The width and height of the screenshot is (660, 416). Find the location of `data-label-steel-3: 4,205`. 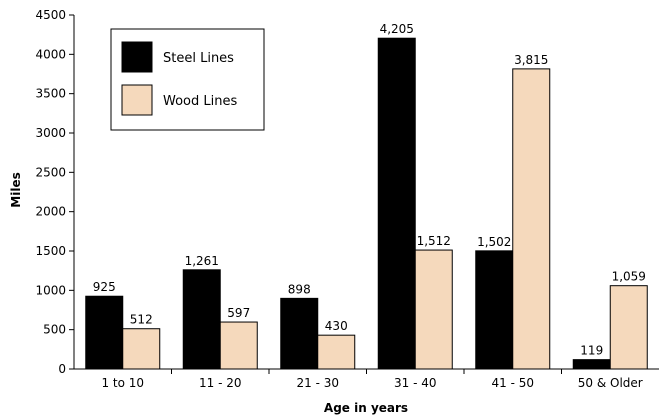

data-label-steel-3: 4,205 is located at coordinates (397, 29).